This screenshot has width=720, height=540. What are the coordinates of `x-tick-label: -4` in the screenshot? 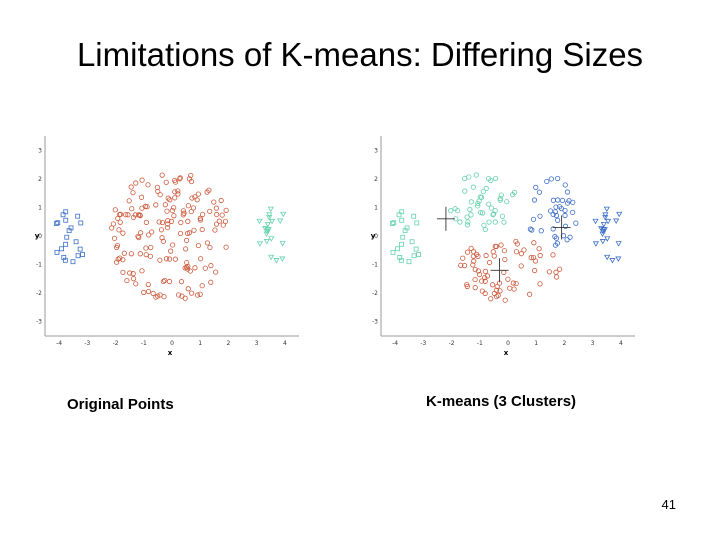 It's located at (395, 343).